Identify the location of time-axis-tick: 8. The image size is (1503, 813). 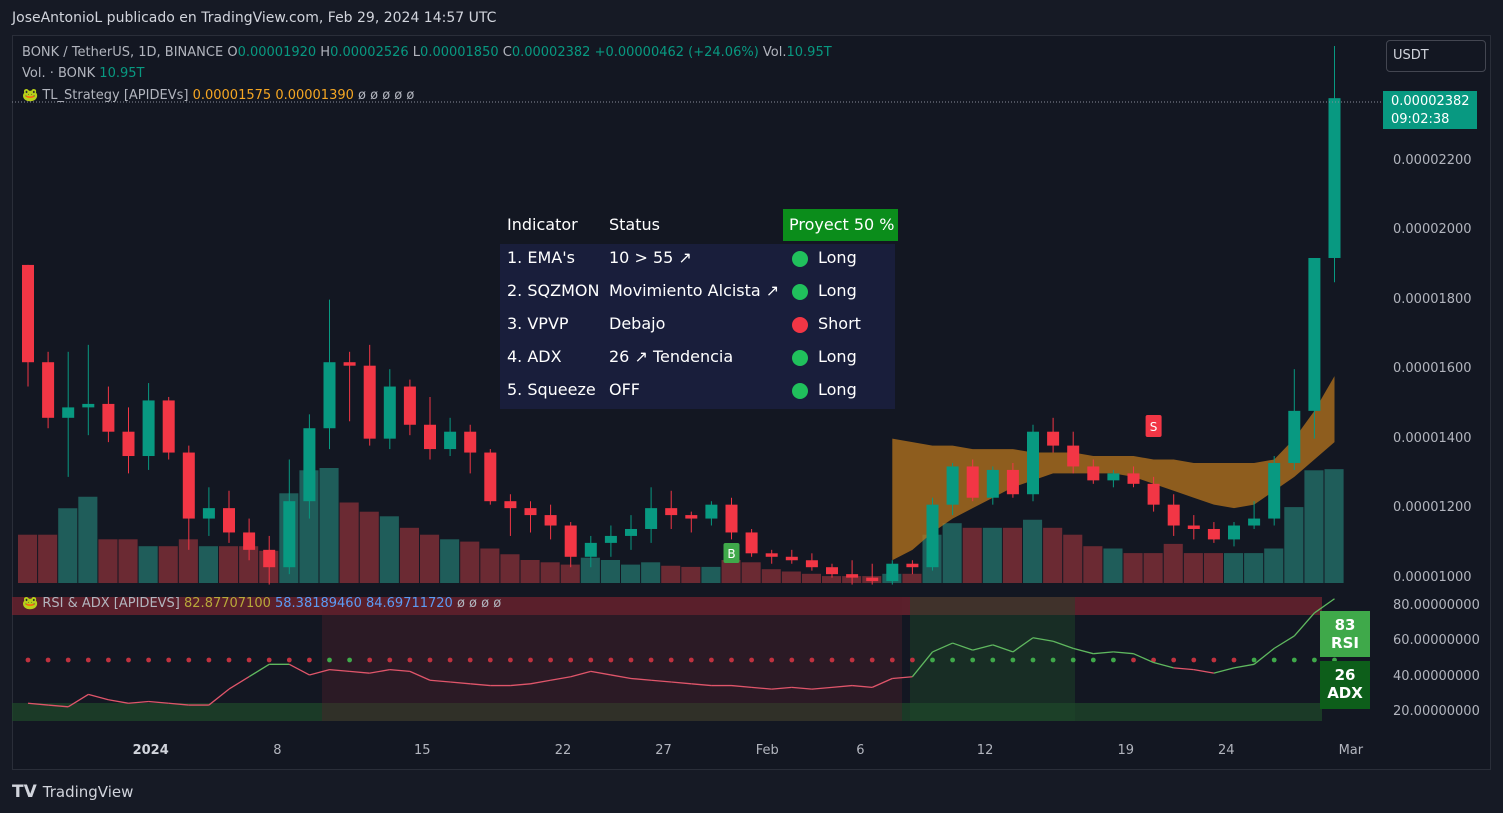
(277, 750).